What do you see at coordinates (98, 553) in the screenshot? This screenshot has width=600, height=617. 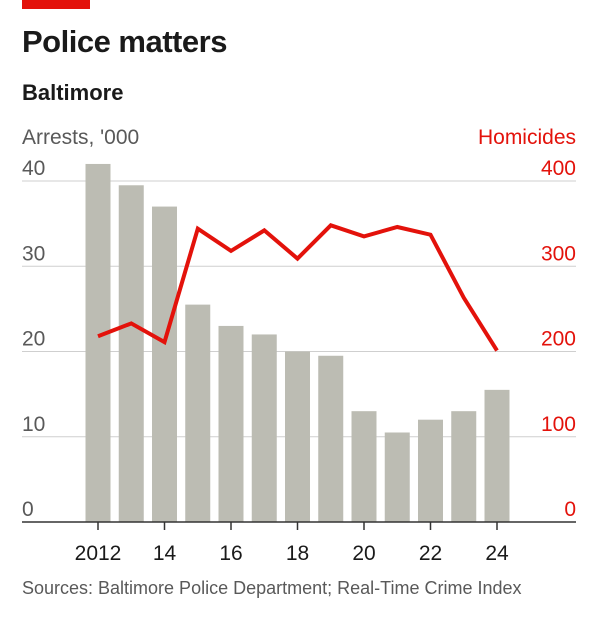 I see `x-tick-label: 2012` at bounding box center [98, 553].